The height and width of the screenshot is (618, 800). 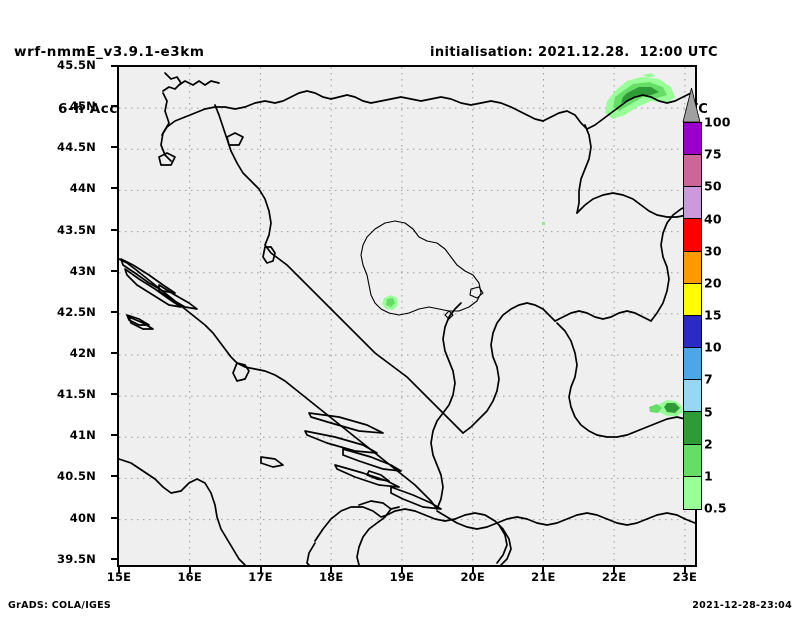 What do you see at coordinates (76, 476) in the screenshot?
I see `y-tick-label: 40.5N` at bounding box center [76, 476].